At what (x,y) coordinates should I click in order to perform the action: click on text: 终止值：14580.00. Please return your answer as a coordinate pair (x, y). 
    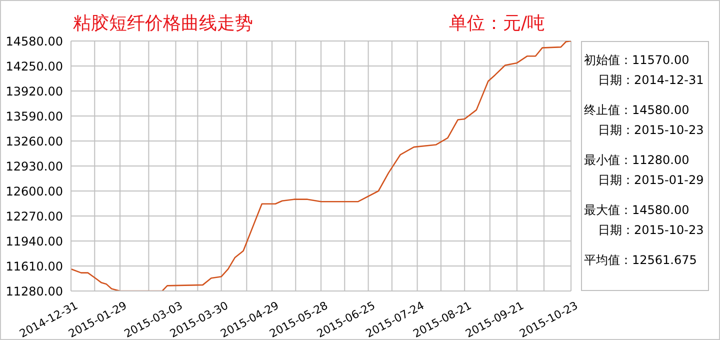
    Looking at the image, I should click on (637, 110).